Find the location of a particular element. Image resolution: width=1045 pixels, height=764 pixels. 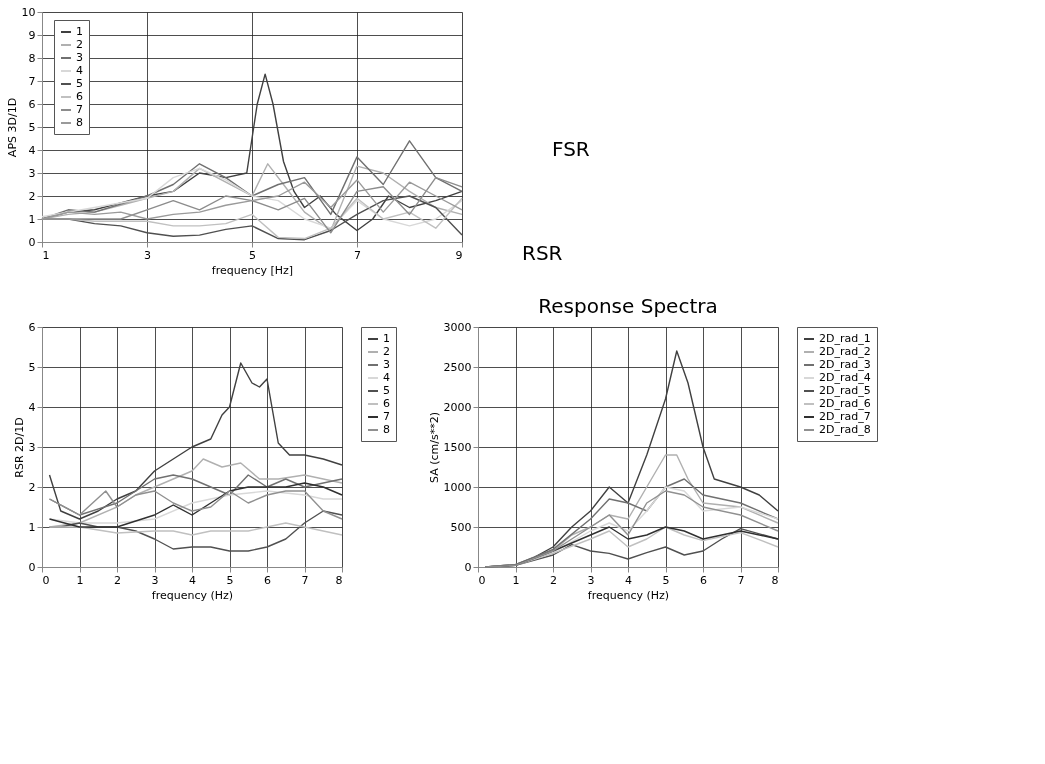

legend-label: 2D_rad_8 is located at coordinates (845, 429).